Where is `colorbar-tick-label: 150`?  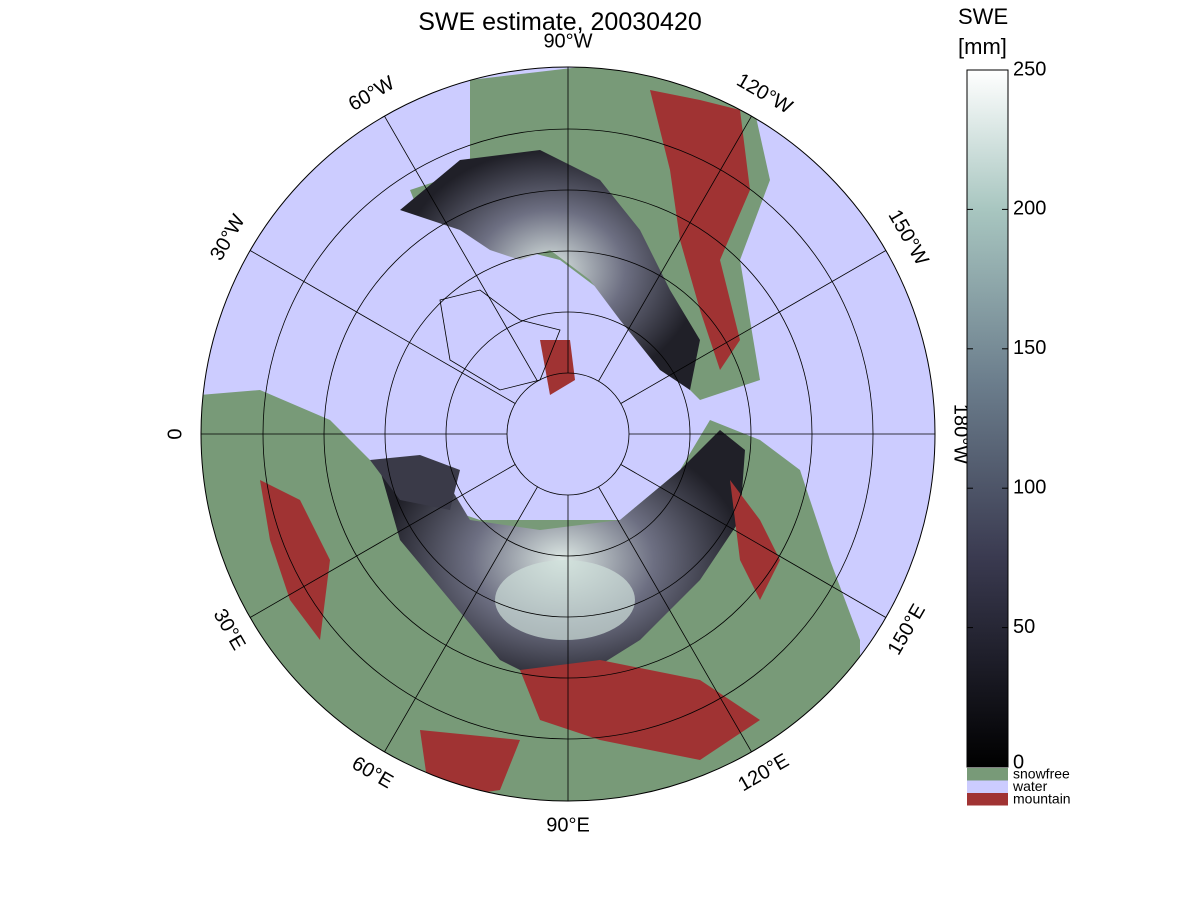 colorbar-tick-label: 150 is located at coordinates (1029, 348).